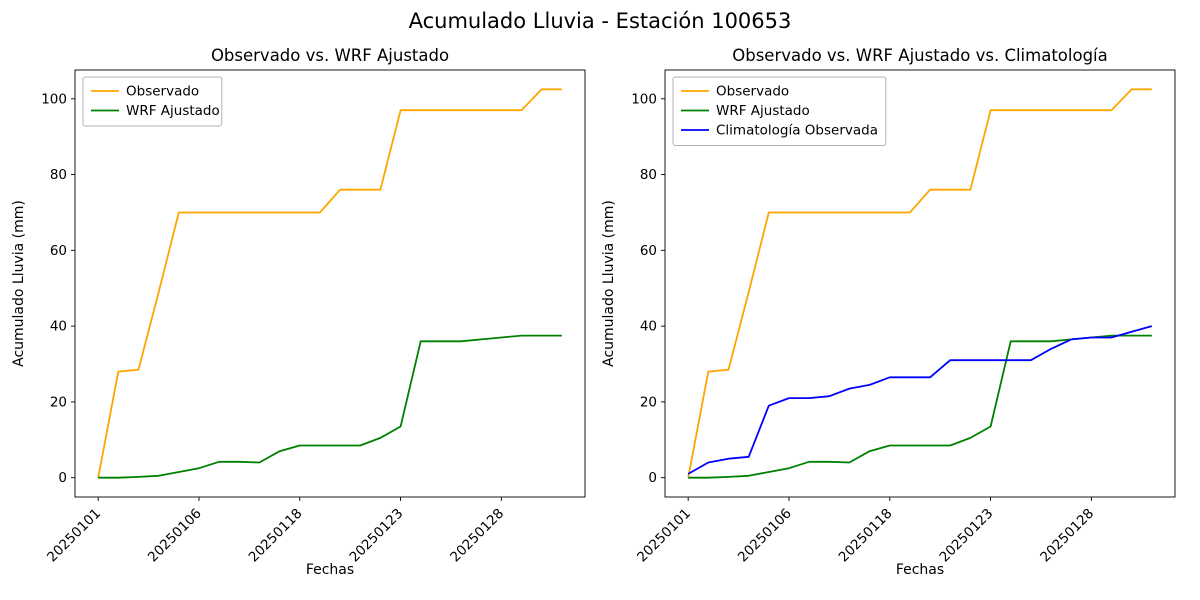  What do you see at coordinates (330, 55) in the screenshot?
I see `subplot-title: Observado vs. WRF Ajustado` at bounding box center [330, 55].